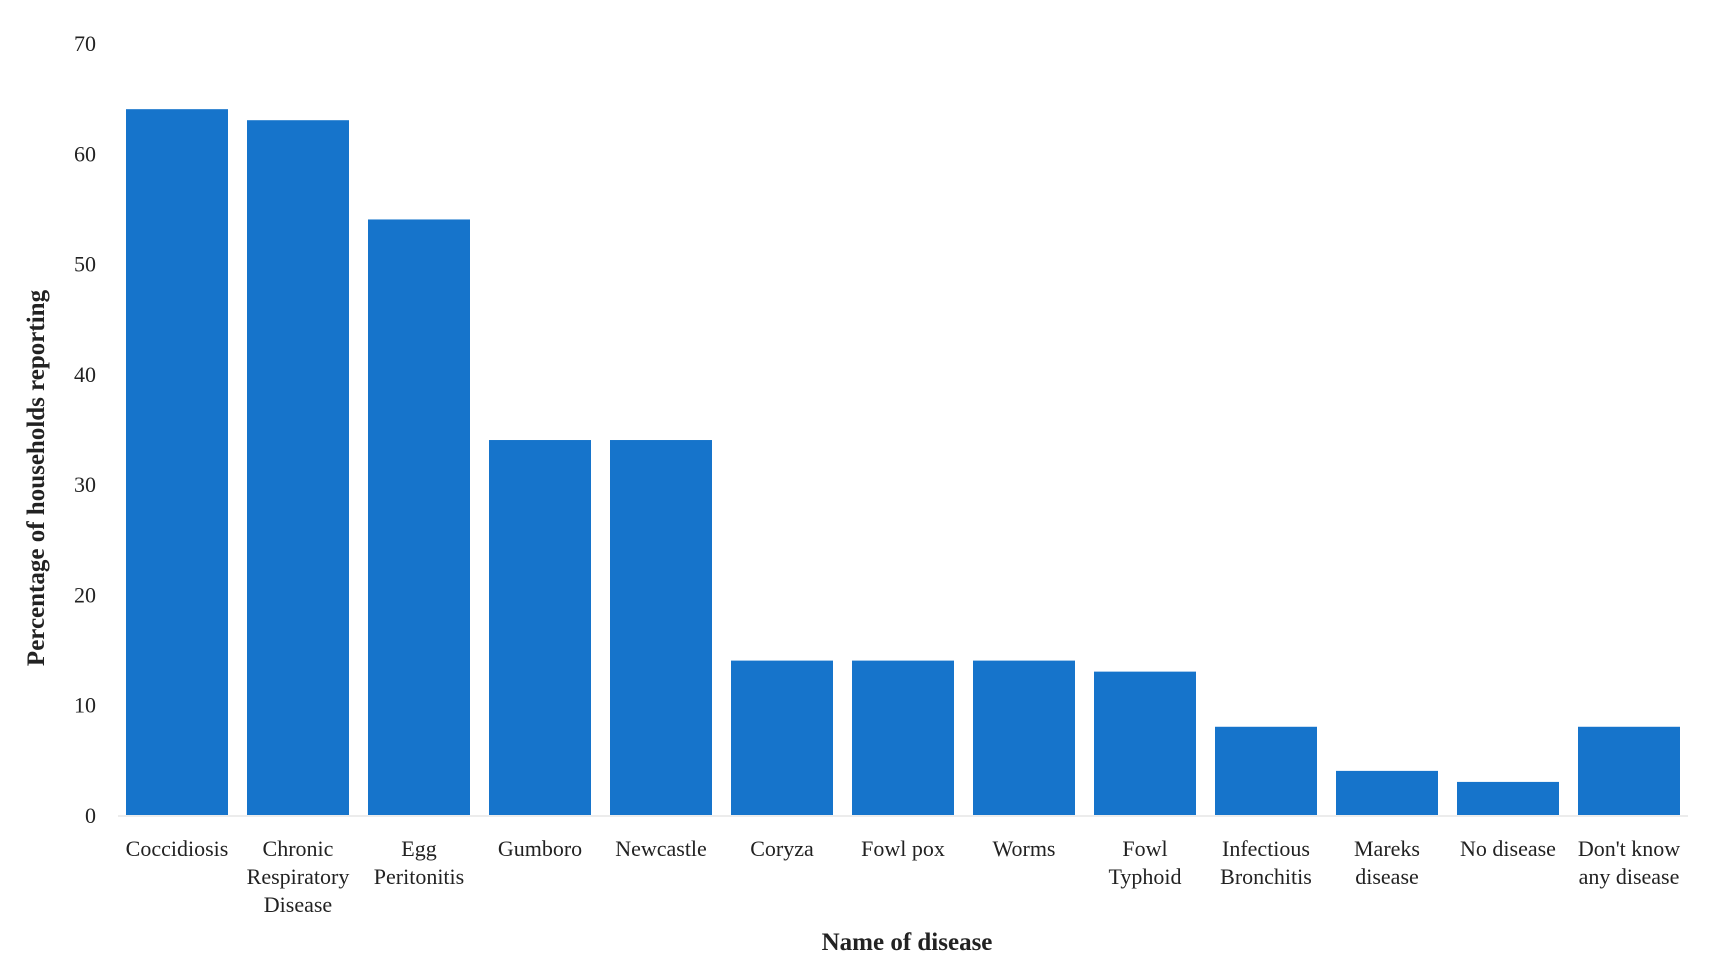 Image resolution: width=1715 pixels, height=972 pixels. What do you see at coordinates (1387, 862) in the screenshot?
I see `x-tick-label: Mareks disease` at bounding box center [1387, 862].